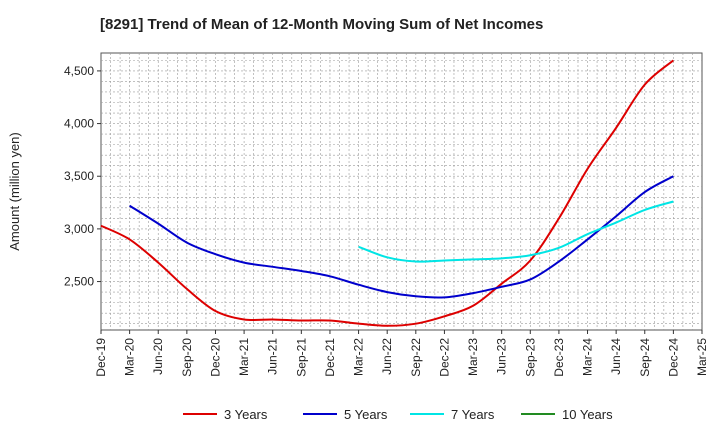  Describe the element at coordinates (398, 414) in the screenshot. I see `legend: 3 Years 5 Years 7 Years 10 Years` at that location.